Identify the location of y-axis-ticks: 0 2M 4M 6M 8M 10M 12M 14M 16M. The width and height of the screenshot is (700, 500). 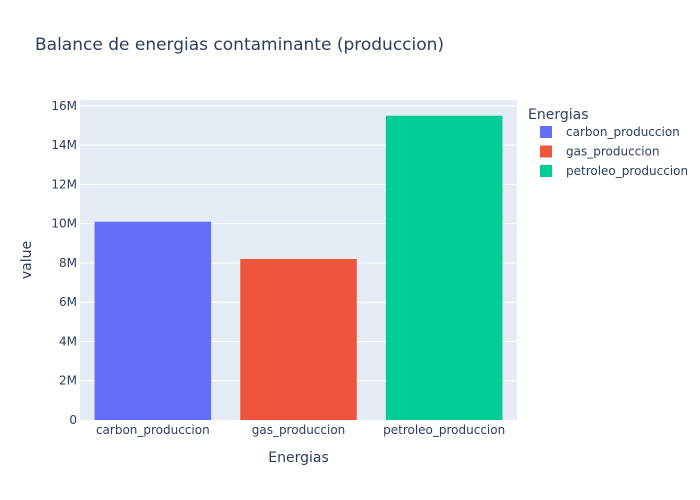
(64, 263).